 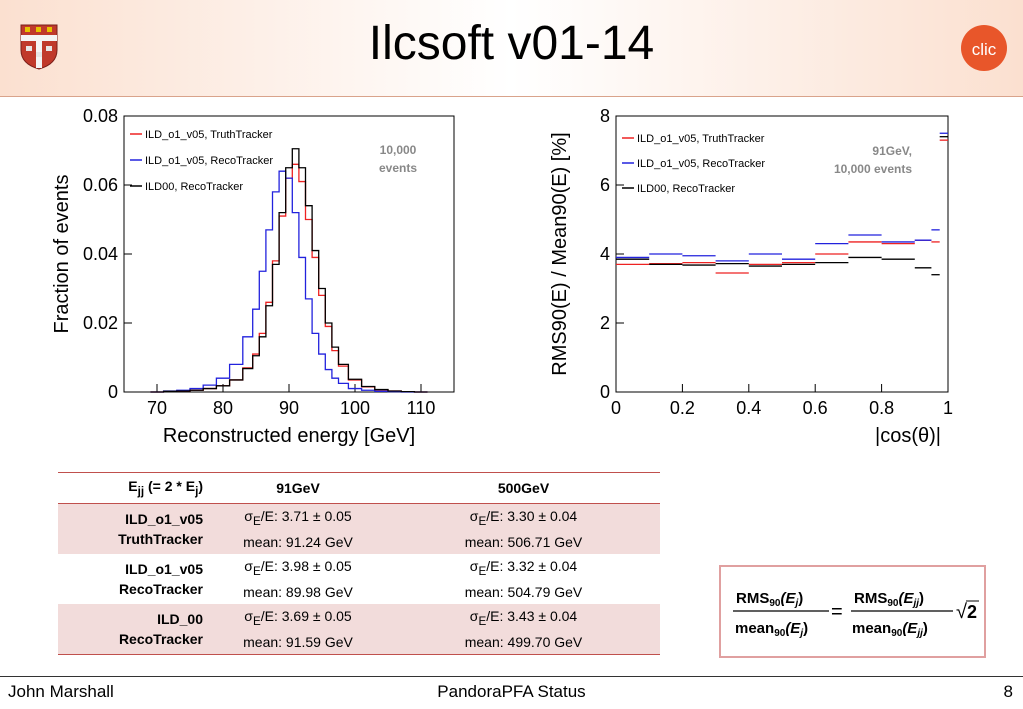 I want to click on y-axis-label: RMS90(E) / Mean90(E) [%], so click(x=560, y=253).